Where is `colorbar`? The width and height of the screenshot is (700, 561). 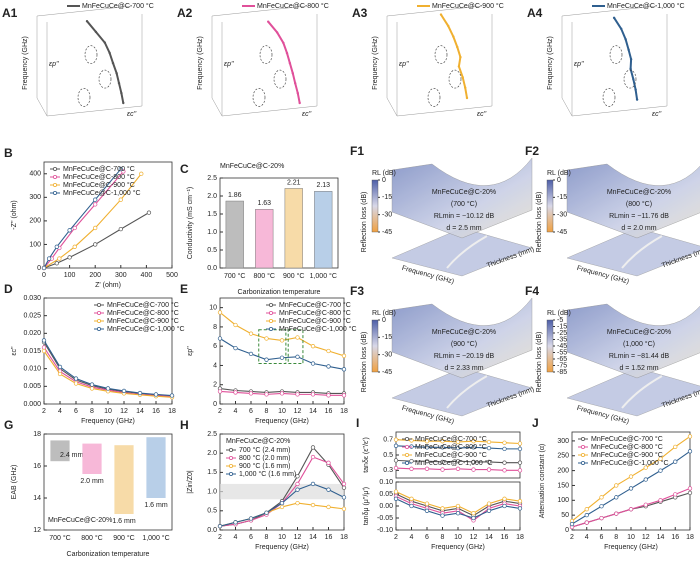
colorbar is located at coordinates (550, 206).